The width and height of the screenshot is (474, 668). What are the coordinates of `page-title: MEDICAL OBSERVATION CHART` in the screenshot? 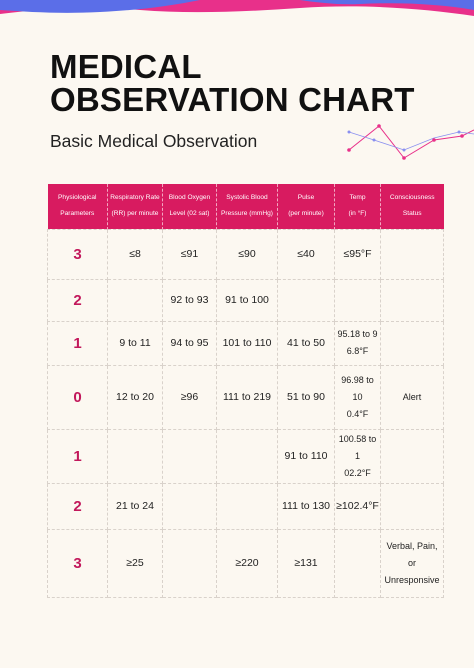 It's located at (232, 83).